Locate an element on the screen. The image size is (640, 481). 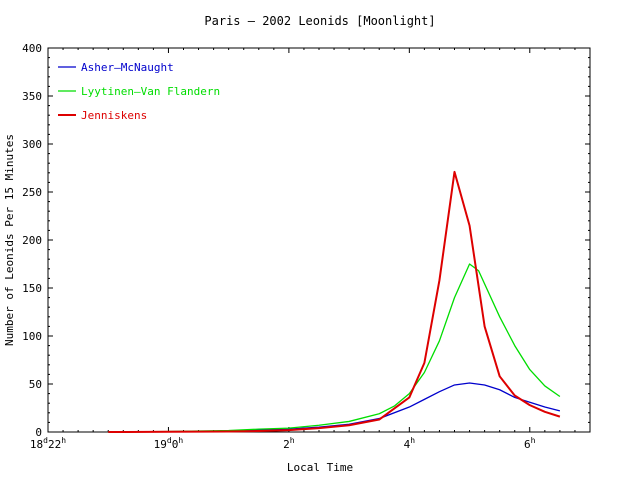
y-tick-label: 150 is located at coordinates (32, 288).